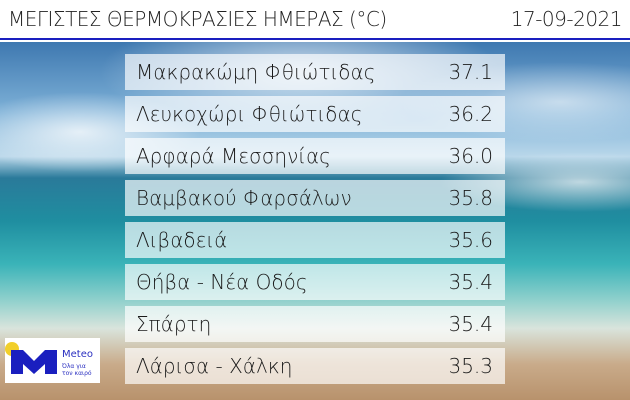 This screenshot has width=630, height=400. What do you see at coordinates (214, 366) in the screenshot?
I see `location: Λάρισα - Χάλκη` at bounding box center [214, 366].